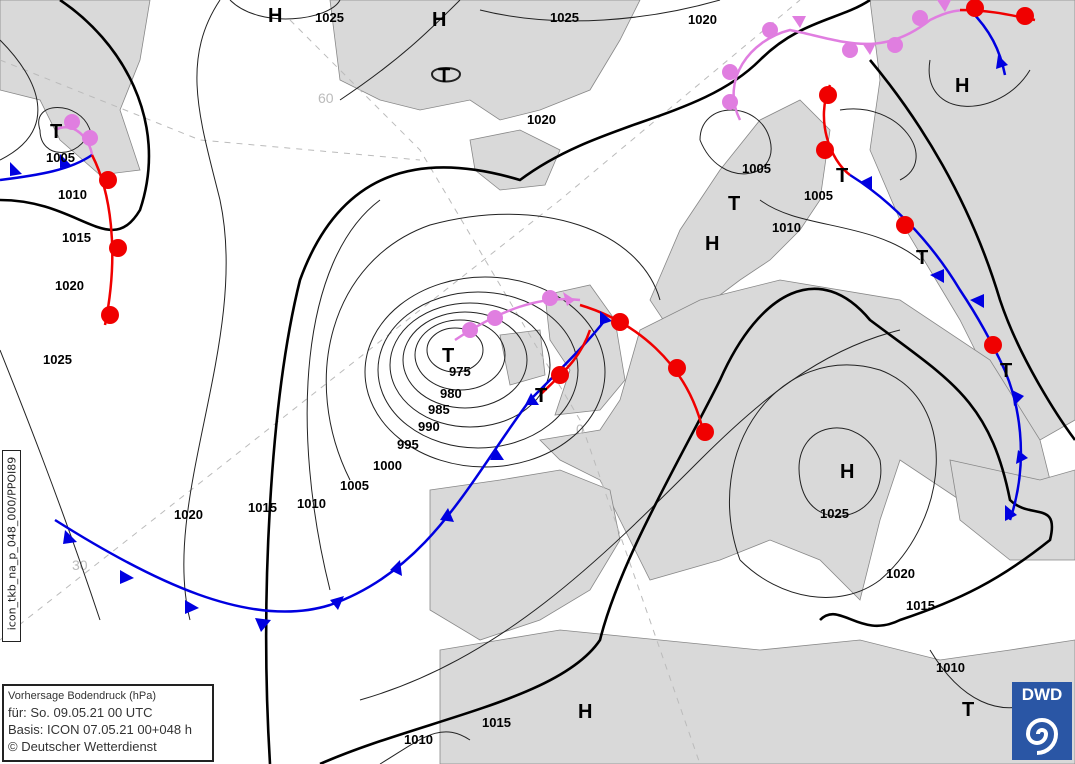  What do you see at coordinates (82, 696) in the screenshot?
I see `legend-title: Vorhersage Bodendruck (hPa)` at bounding box center [82, 696].